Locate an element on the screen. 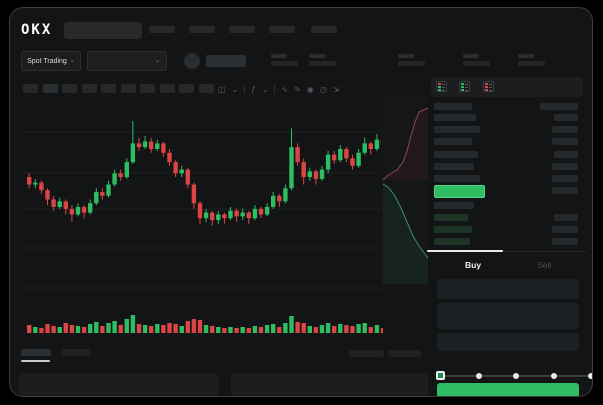 The width and height of the screenshot is (603, 405). orderbook-toolbar-strip is located at coordinates (507, 87).